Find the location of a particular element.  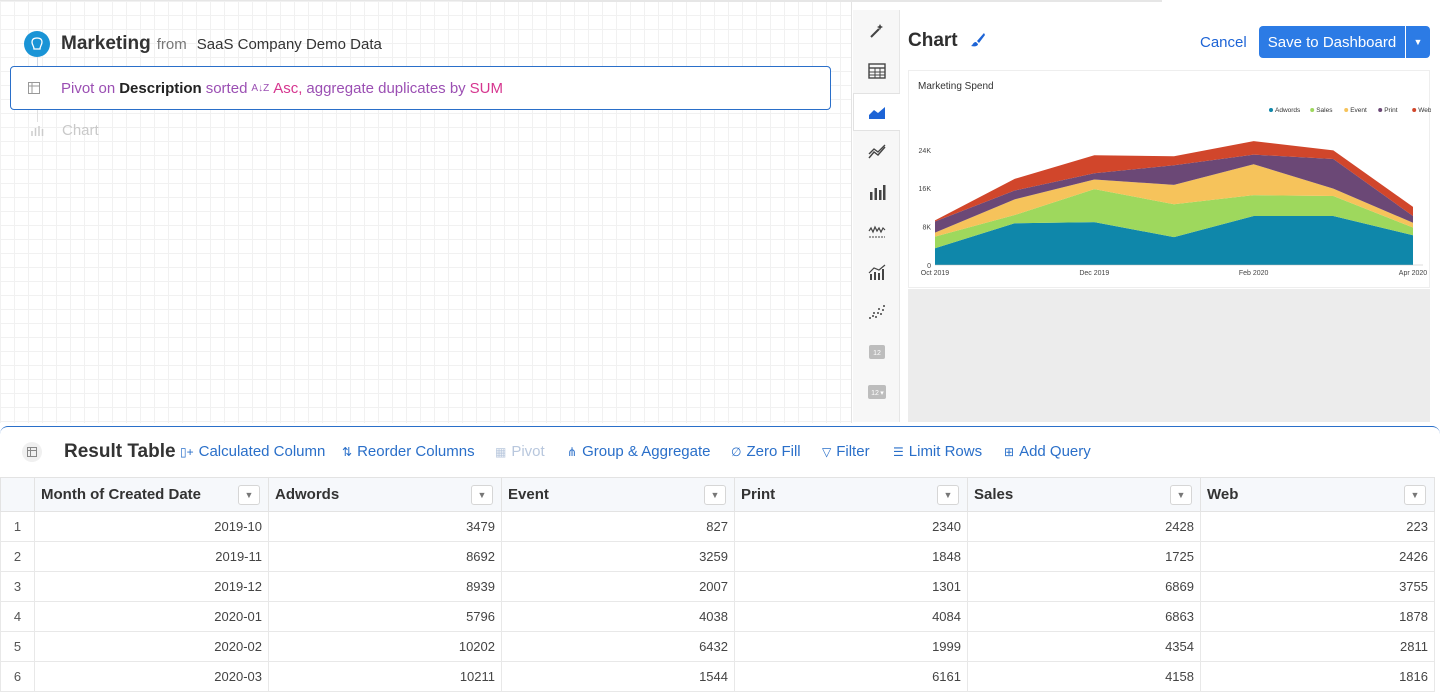

y-tick-label: 8K is located at coordinates (926, 228).